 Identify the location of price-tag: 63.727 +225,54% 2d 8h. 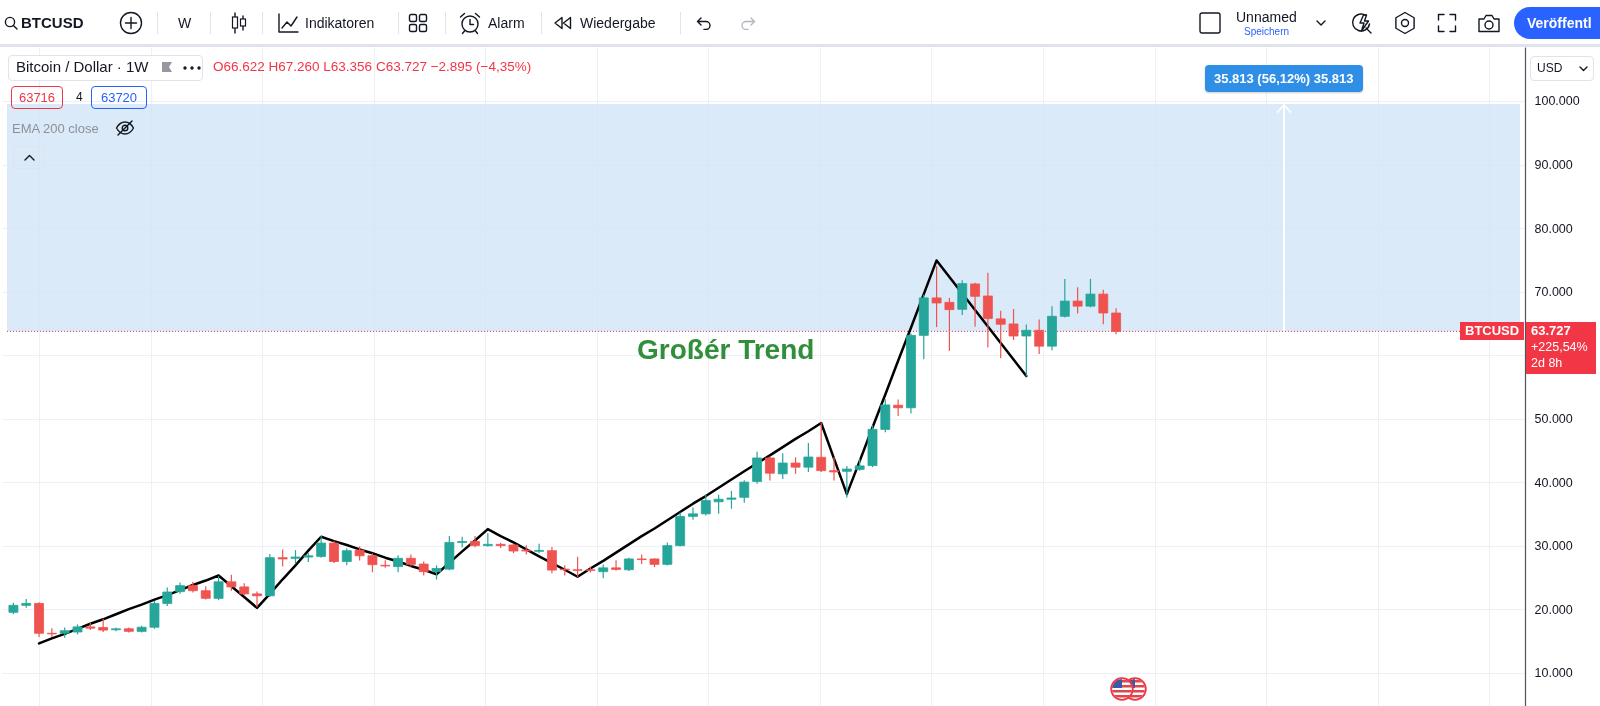
(1561, 348).